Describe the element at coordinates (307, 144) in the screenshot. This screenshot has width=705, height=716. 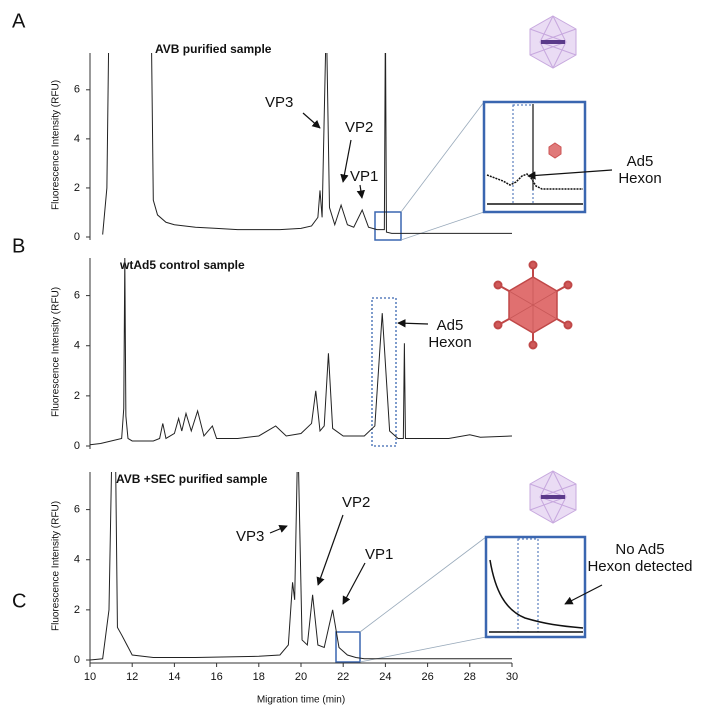
I see `trace` at that location.